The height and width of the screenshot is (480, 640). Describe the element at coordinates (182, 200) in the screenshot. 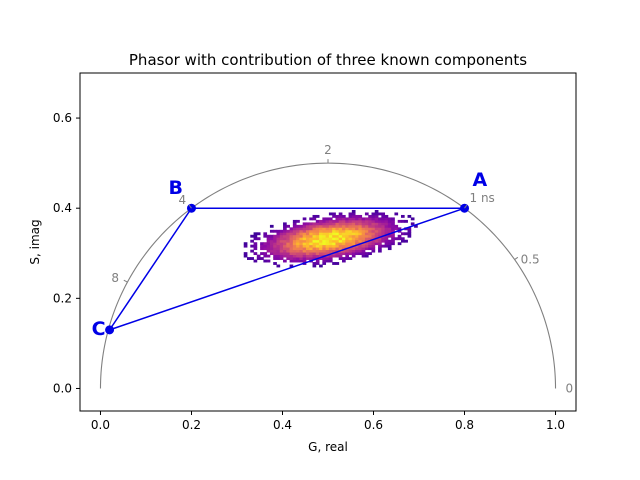

I see `lifetime-label-4: 4` at that location.